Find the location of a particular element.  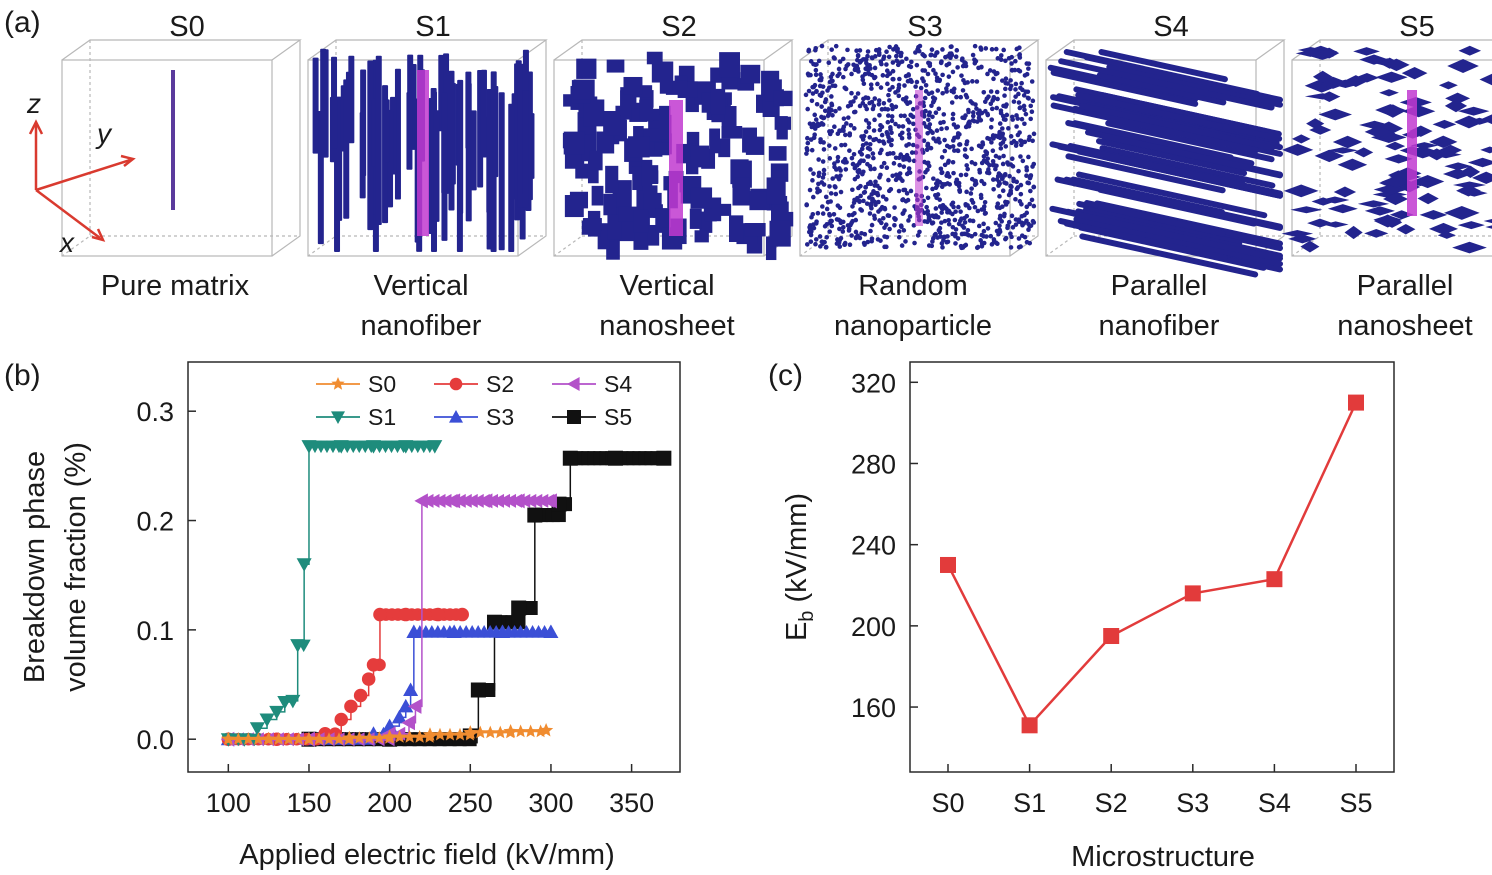

chart-c-point-S5 is located at coordinates (1356, 402).